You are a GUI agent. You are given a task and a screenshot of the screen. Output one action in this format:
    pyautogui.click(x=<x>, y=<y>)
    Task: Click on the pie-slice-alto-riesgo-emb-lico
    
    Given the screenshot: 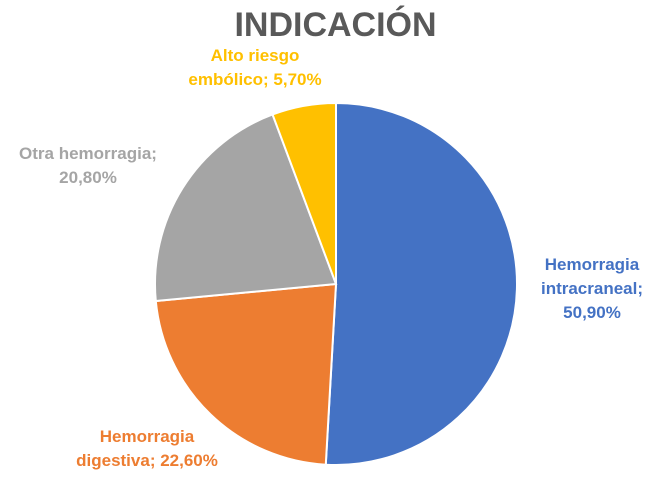 What is the action you would take?
    pyautogui.click(x=304, y=193)
    